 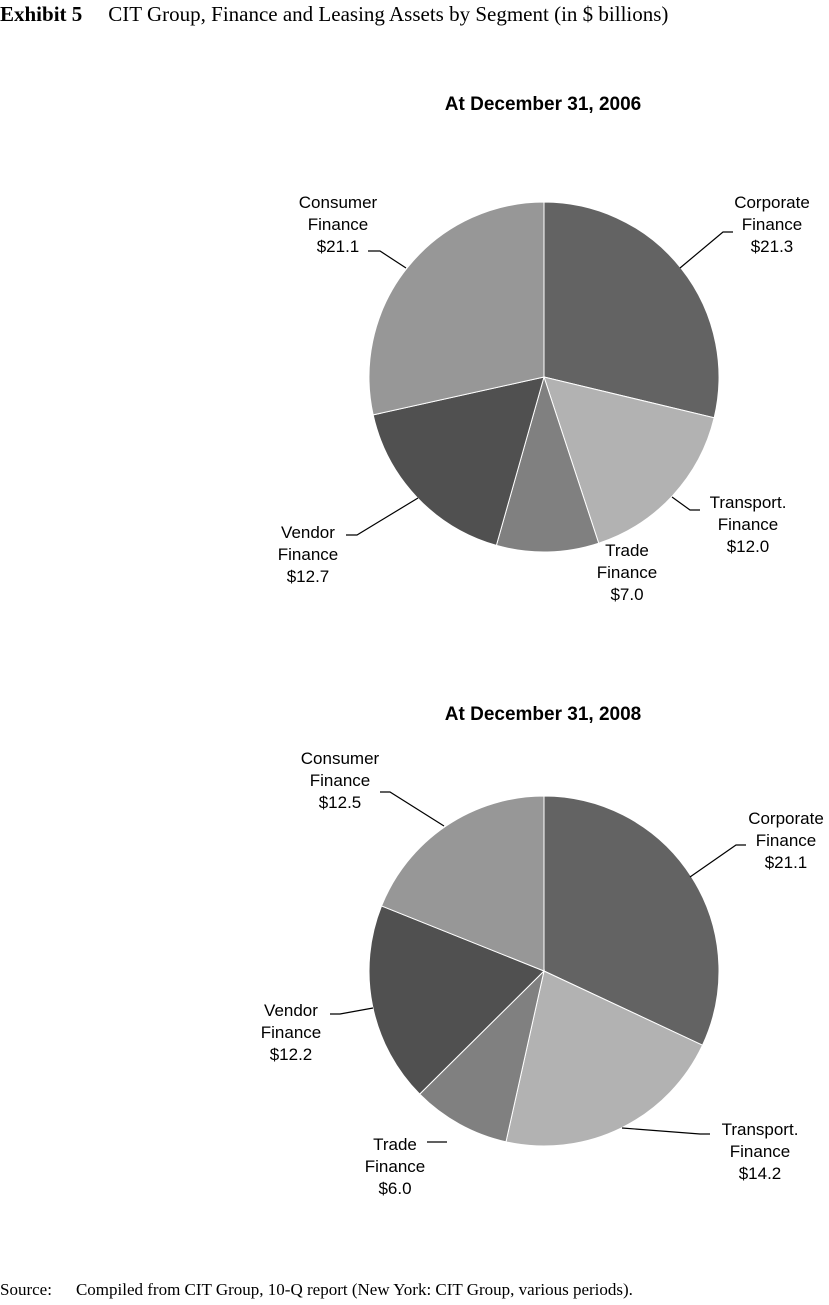 I want to click on slice-label-consumer-finance: Consumer Finance $12.5, so click(x=340, y=780).